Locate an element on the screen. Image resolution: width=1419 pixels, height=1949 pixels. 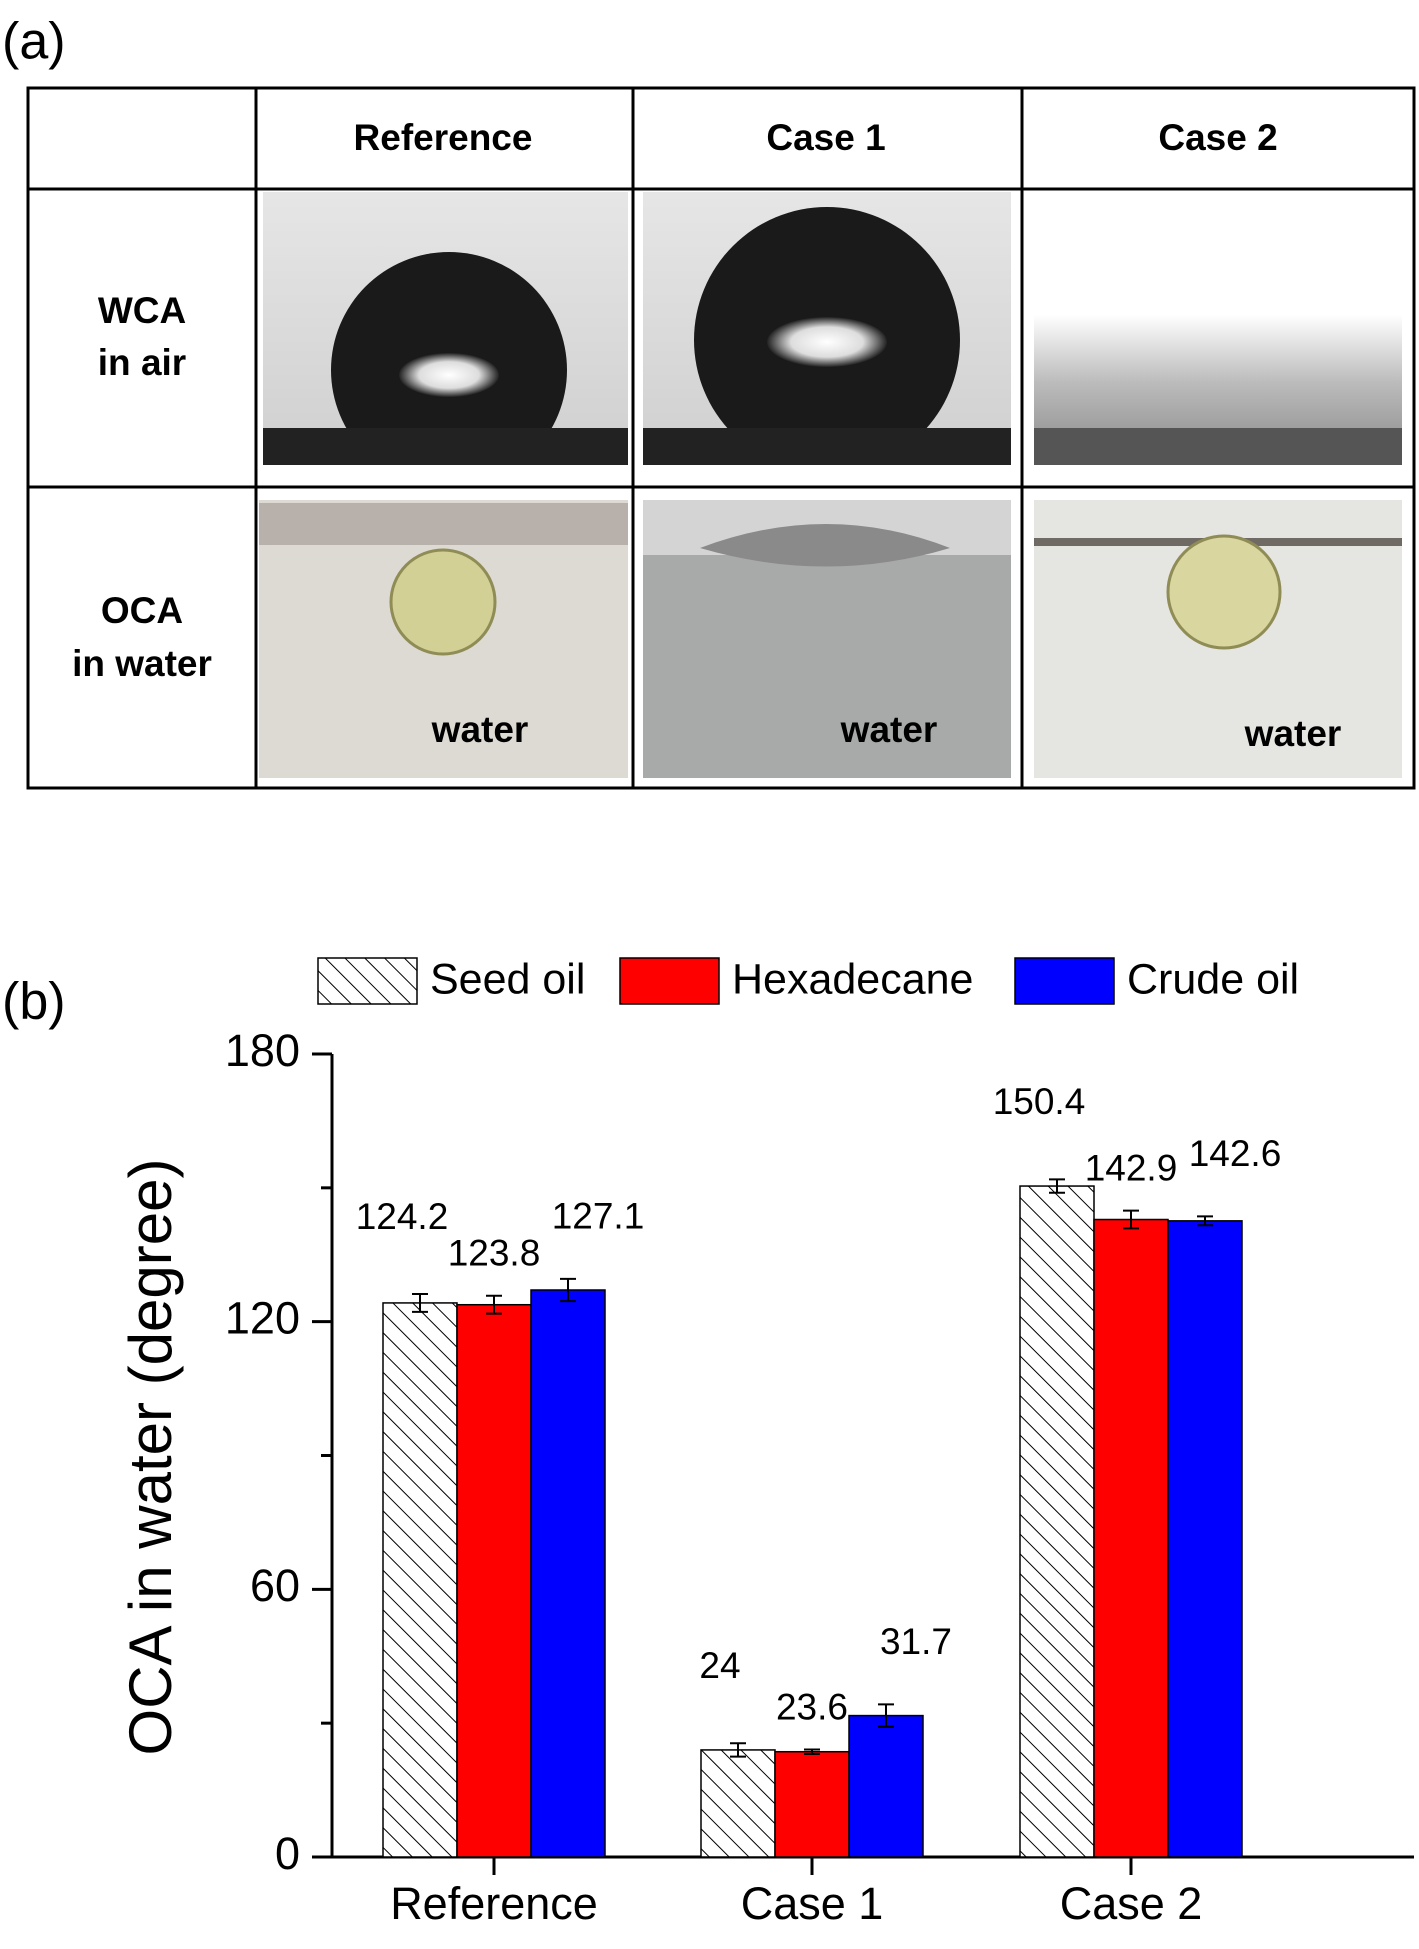
column-header: Reference is located at coordinates (443, 137).